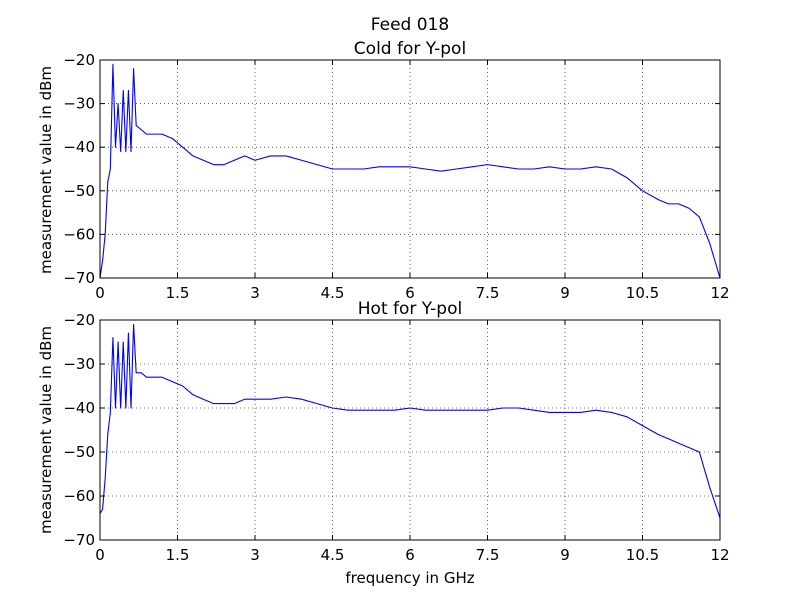 Image resolution: width=800 pixels, height=600 pixels. I want to click on cold-ytick-label: −60, so click(79, 234).